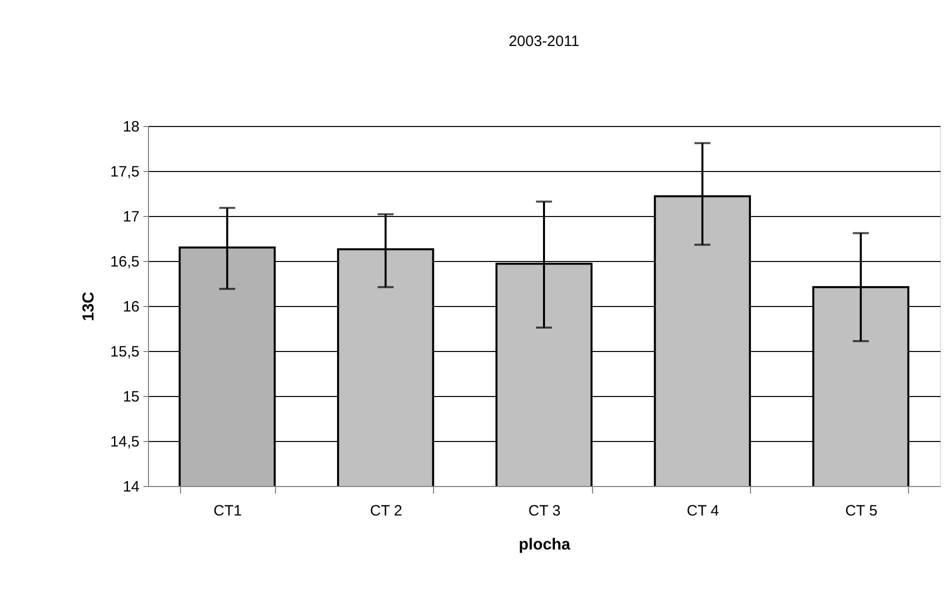  What do you see at coordinates (544, 41) in the screenshot?
I see `chart-title: 2003-2011` at bounding box center [544, 41].